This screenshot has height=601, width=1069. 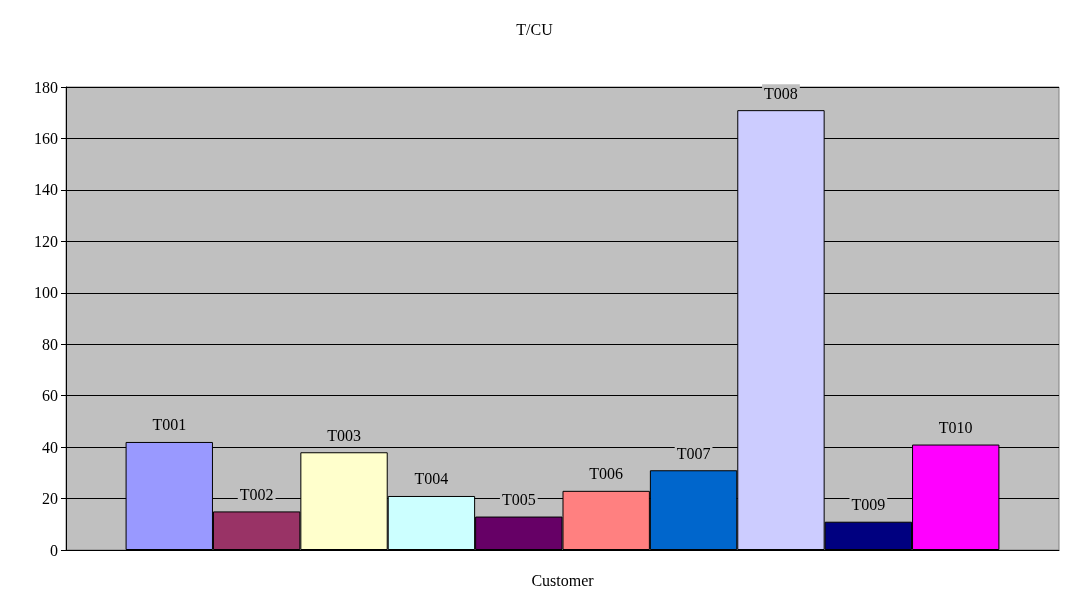 What do you see at coordinates (46, 190) in the screenshot?
I see `y-tick-label: 140` at bounding box center [46, 190].